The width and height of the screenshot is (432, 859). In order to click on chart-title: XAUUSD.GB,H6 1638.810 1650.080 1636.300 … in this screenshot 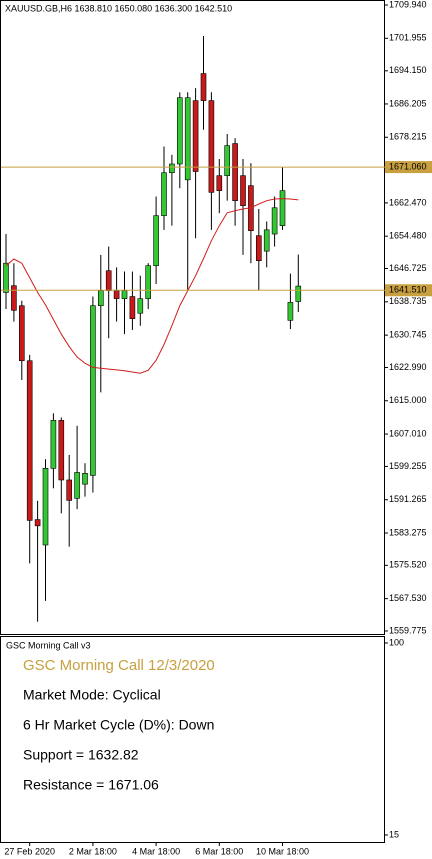, I will do `click(118, 8)`.